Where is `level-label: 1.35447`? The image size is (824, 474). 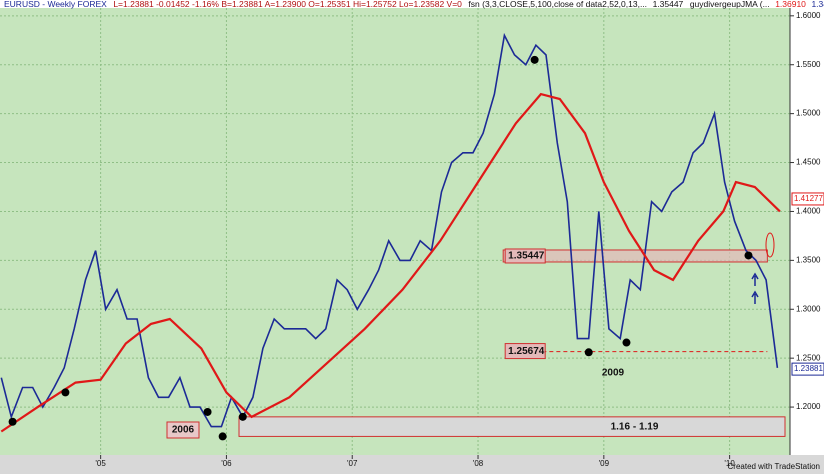 level-label: 1.35447 is located at coordinates (526, 256).